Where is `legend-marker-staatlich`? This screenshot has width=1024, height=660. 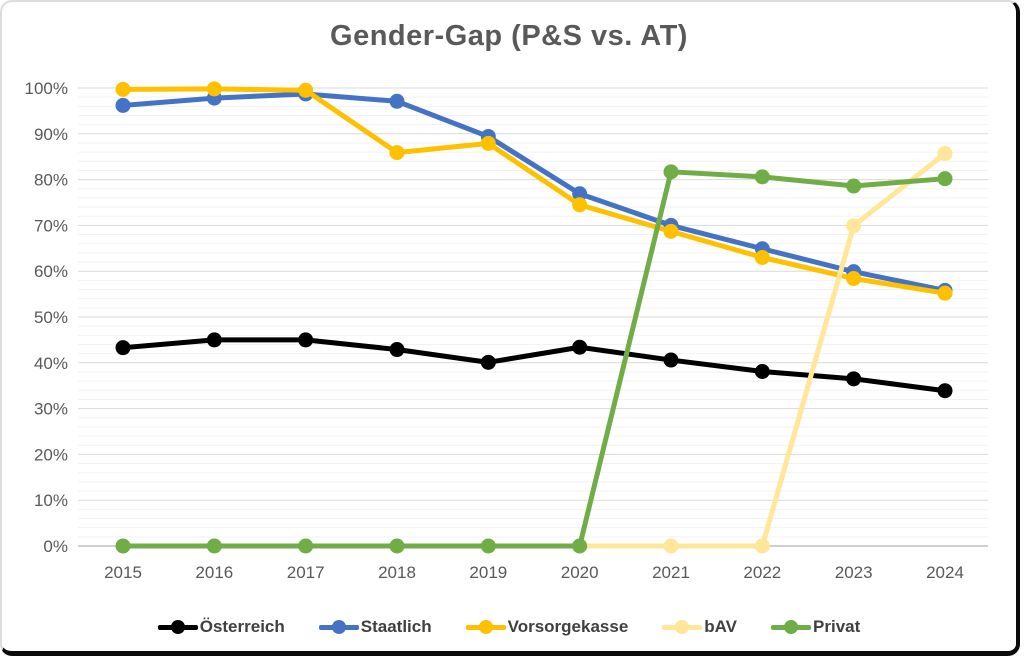
legend-marker-staatlich is located at coordinates (338, 627).